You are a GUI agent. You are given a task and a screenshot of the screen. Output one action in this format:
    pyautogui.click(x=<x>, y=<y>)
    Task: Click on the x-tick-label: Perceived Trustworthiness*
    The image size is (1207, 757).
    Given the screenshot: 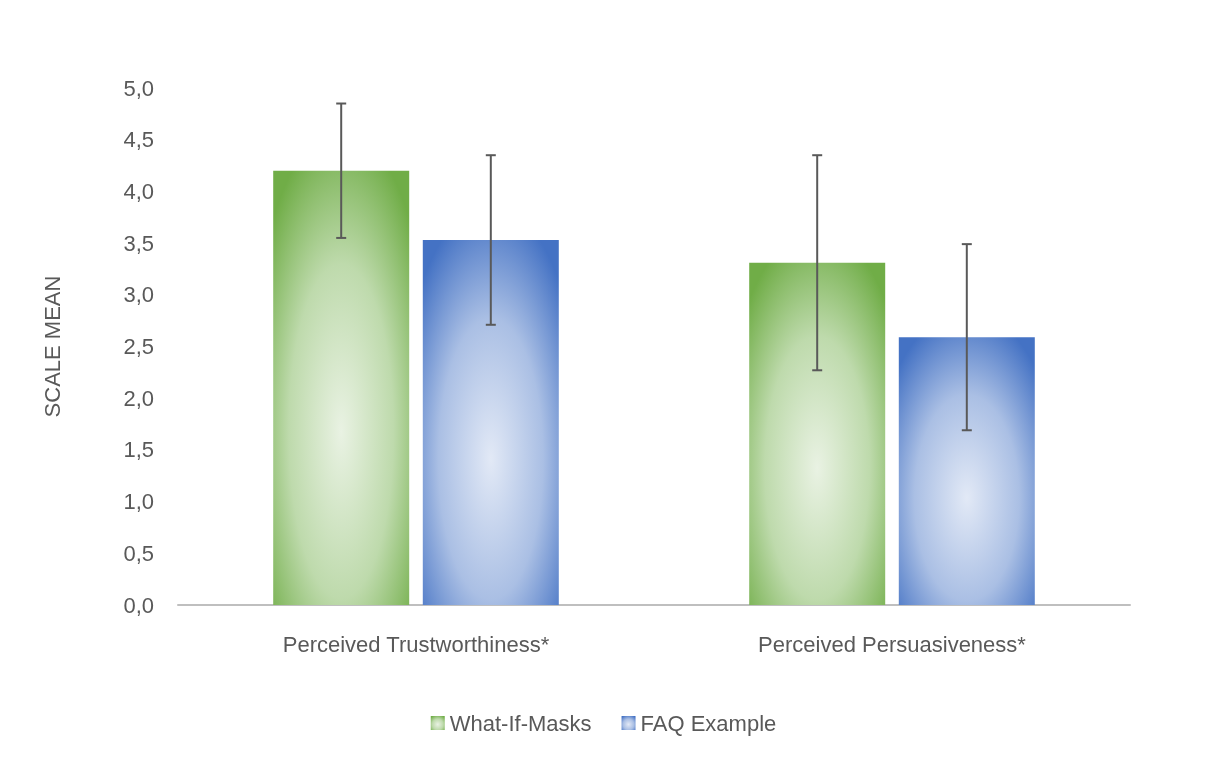 What is the action you would take?
    pyautogui.click(x=416, y=644)
    